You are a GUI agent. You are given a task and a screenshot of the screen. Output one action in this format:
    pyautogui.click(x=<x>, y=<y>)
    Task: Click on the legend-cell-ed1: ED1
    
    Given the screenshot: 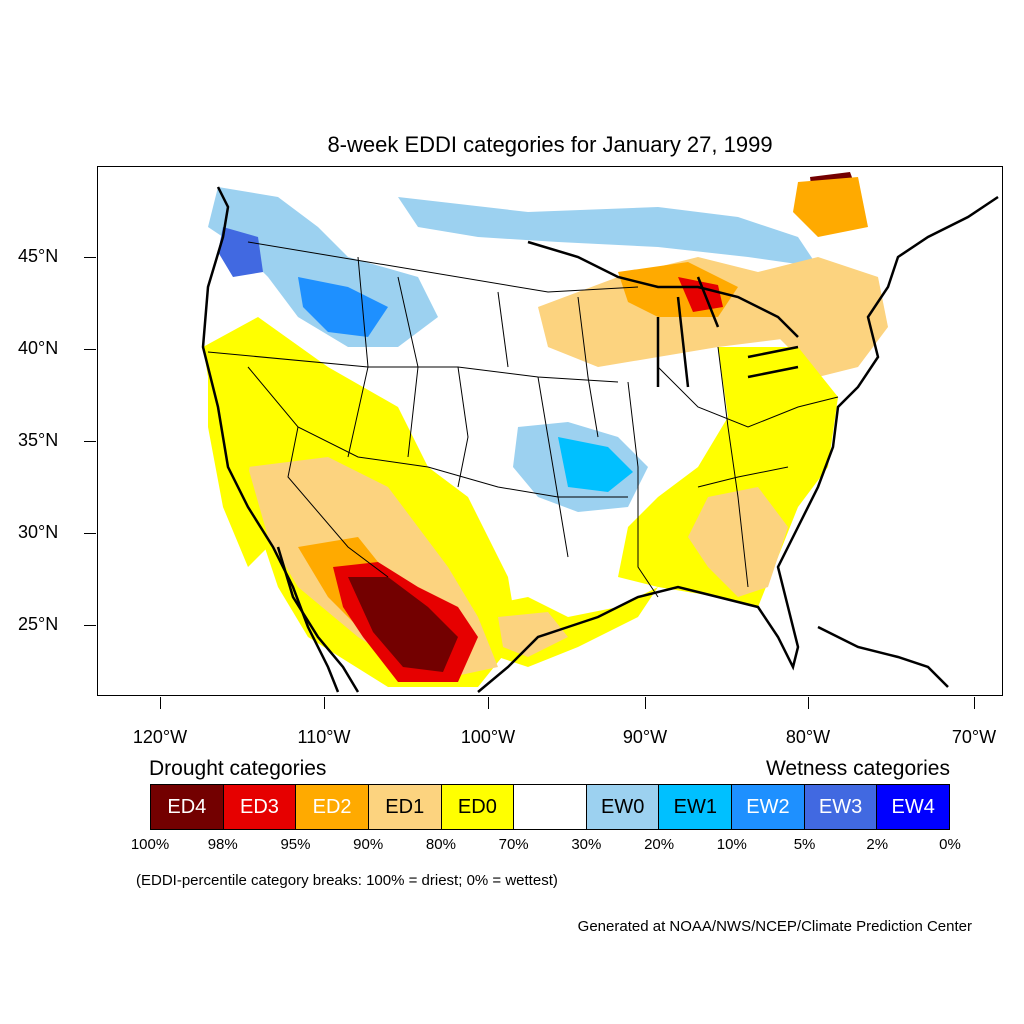 What is the action you would take?
    pyautogui.click(x=405, y=807)
    